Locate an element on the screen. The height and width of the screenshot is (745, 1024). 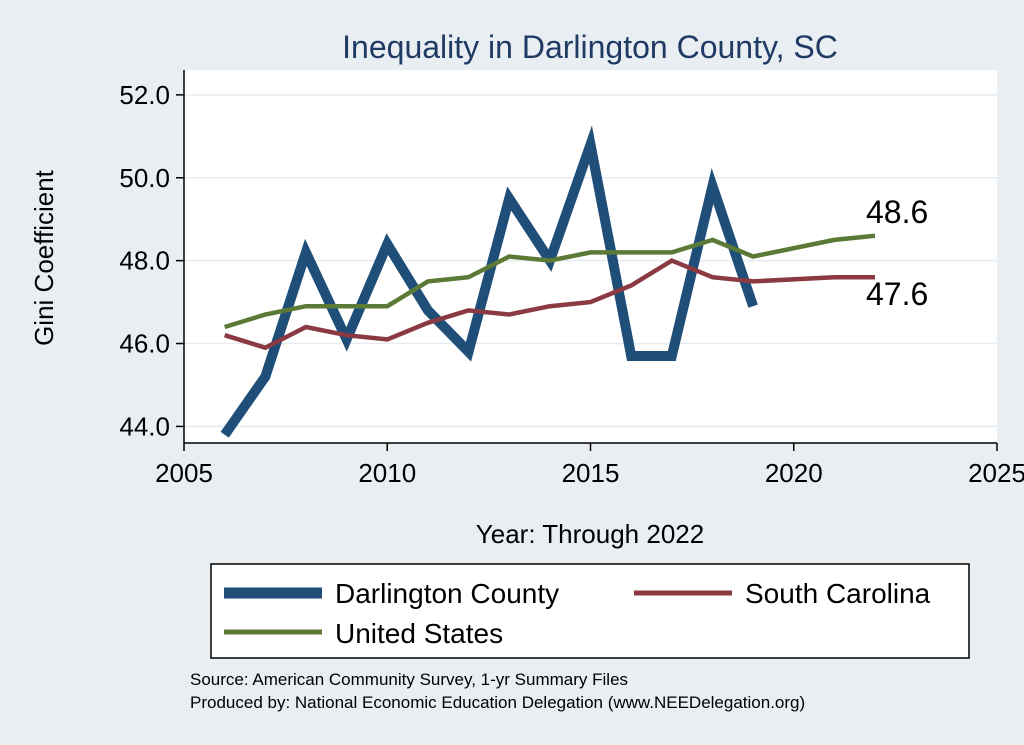
x-tick-label: 2005 is located at coordinates (184, 473).